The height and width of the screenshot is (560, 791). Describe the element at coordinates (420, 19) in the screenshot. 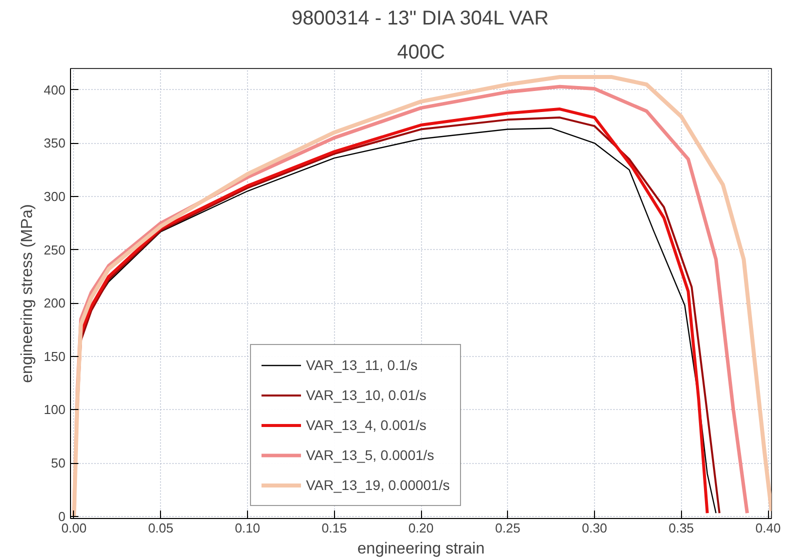

I see `chart-title: 9800314 - 13" DIA 304L VAR` at that location.